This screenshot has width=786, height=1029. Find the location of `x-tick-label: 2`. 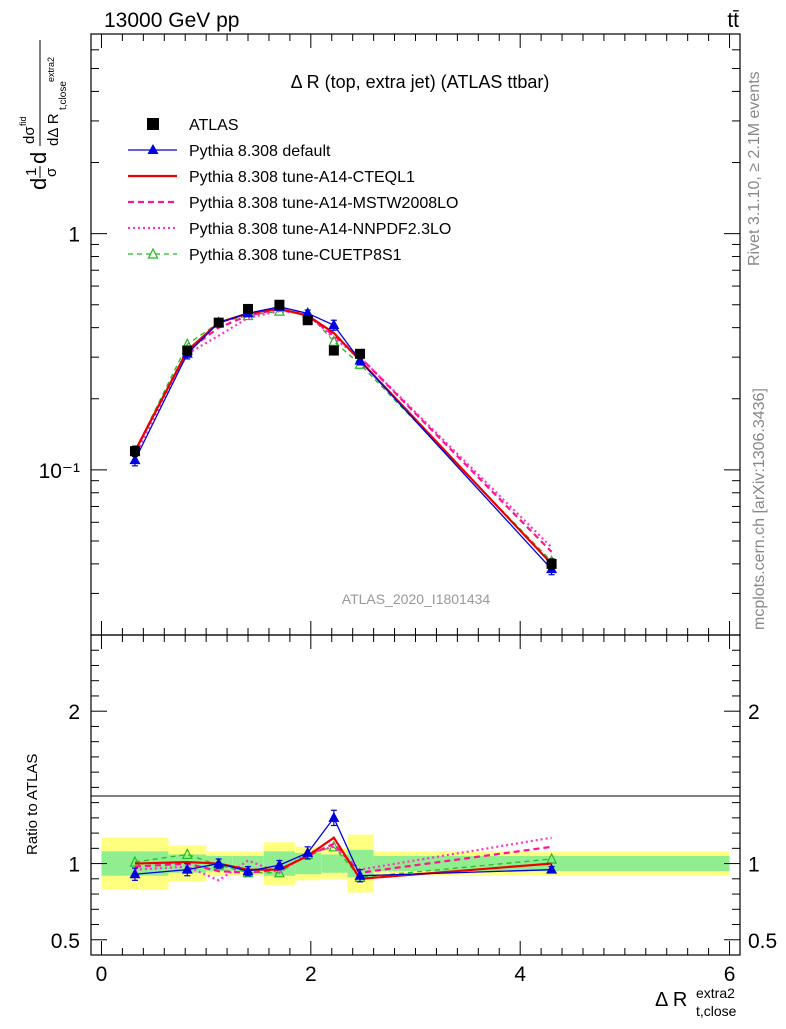

x-tick-label: 2 is located at coordinates (311, 974).